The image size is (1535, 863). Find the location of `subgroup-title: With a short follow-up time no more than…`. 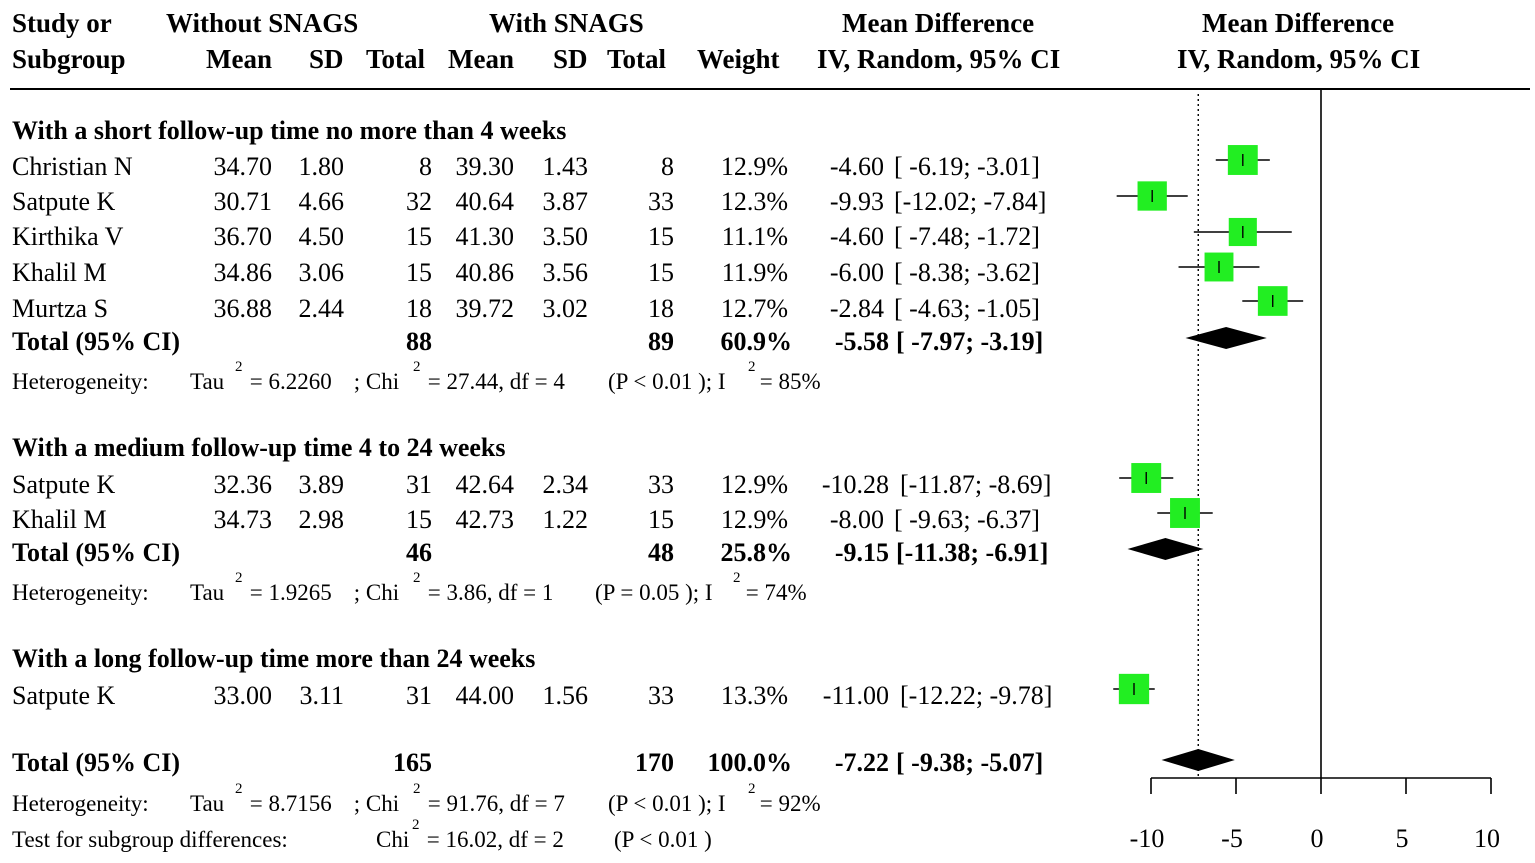

subgroup-title: With a short follow-up time no more than… is located at coordinates (289, 130).